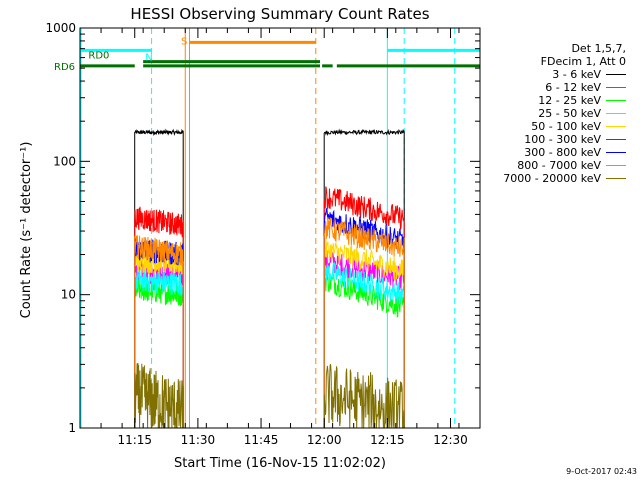 The width and height of the screenshot is (640, 480). I want to click on y-tick-label-1: 10, so click(68, 295).